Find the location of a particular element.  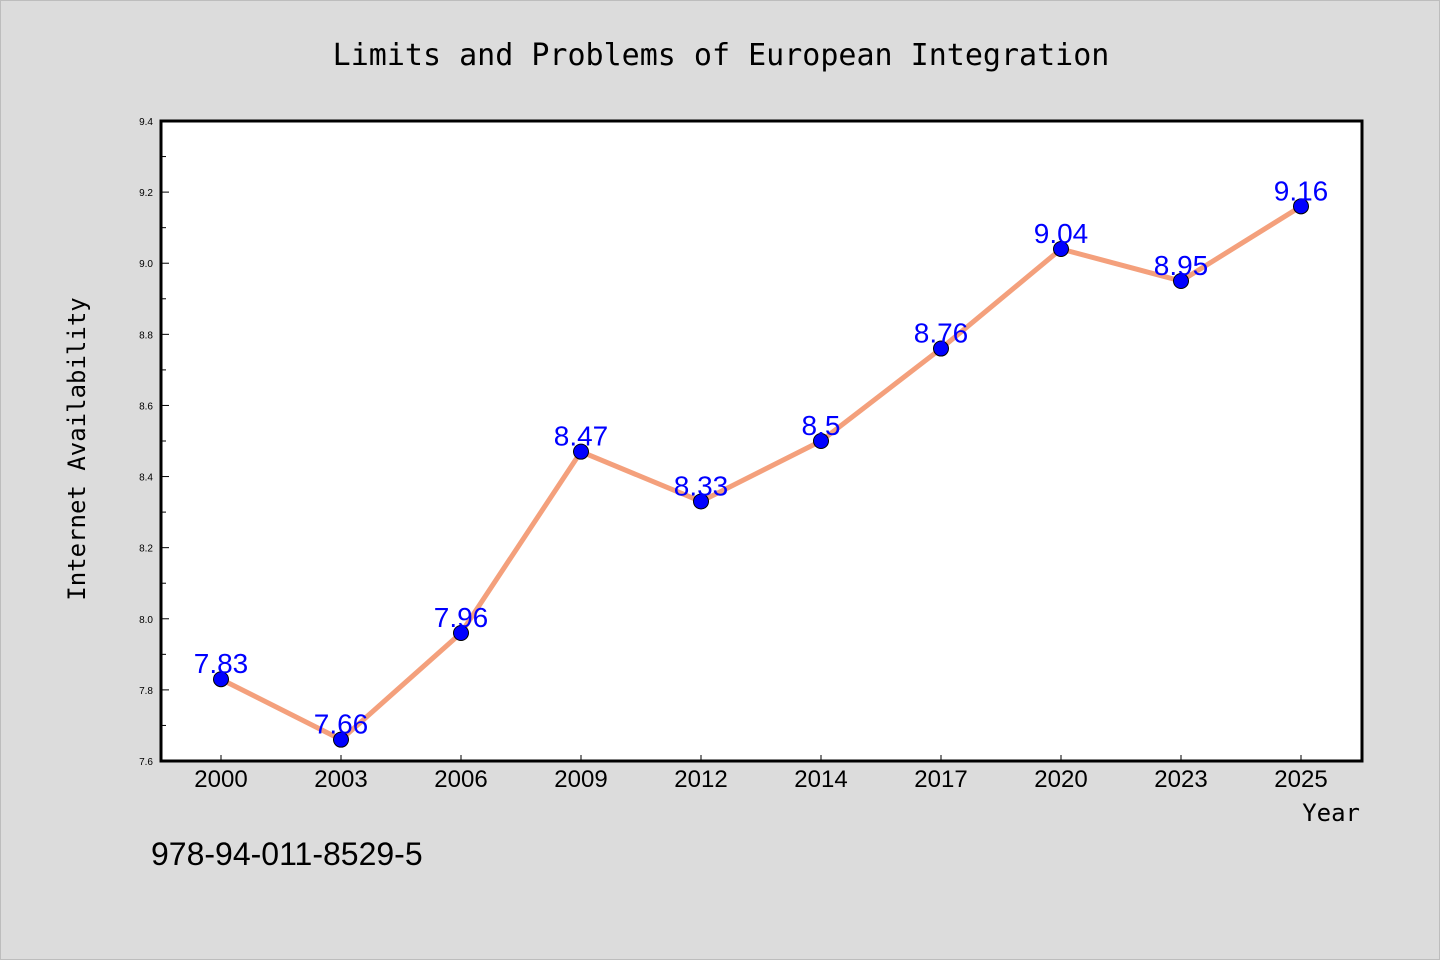

data-point-2012 is located at coordinates (701, 501).